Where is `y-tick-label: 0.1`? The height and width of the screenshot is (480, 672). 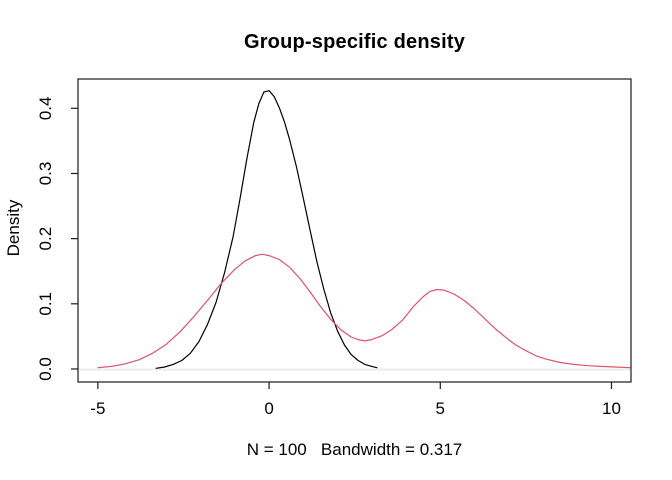 y-tick-label: 0.1 is located at coordinates (45, 304).